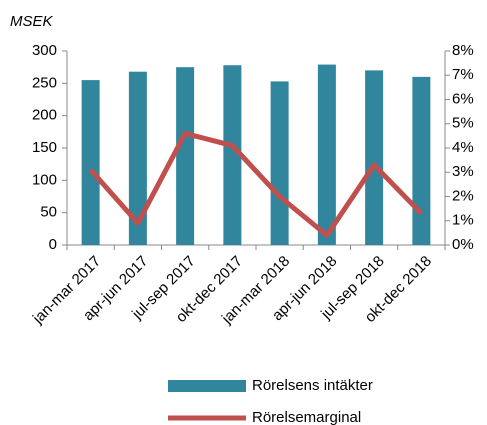  I want to click on y2-tick-label: 1%, so click(463, 220).